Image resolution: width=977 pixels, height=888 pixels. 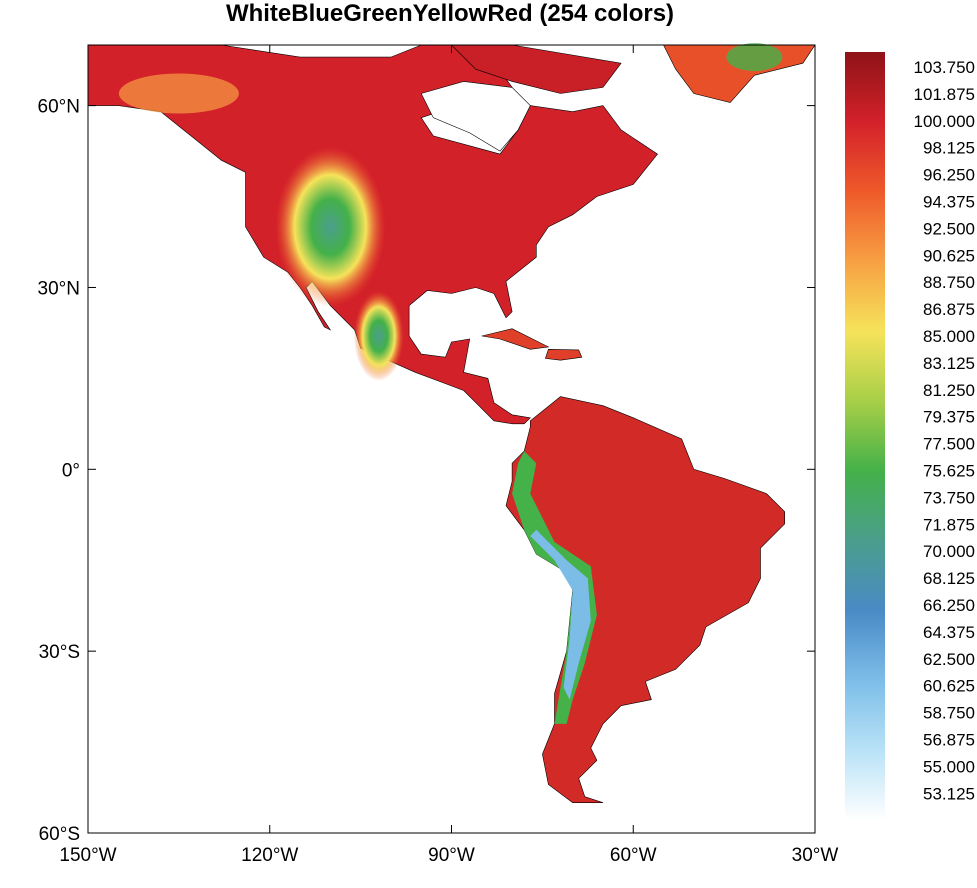 I want to click on greenland-ice, so click(x=754, y=57).